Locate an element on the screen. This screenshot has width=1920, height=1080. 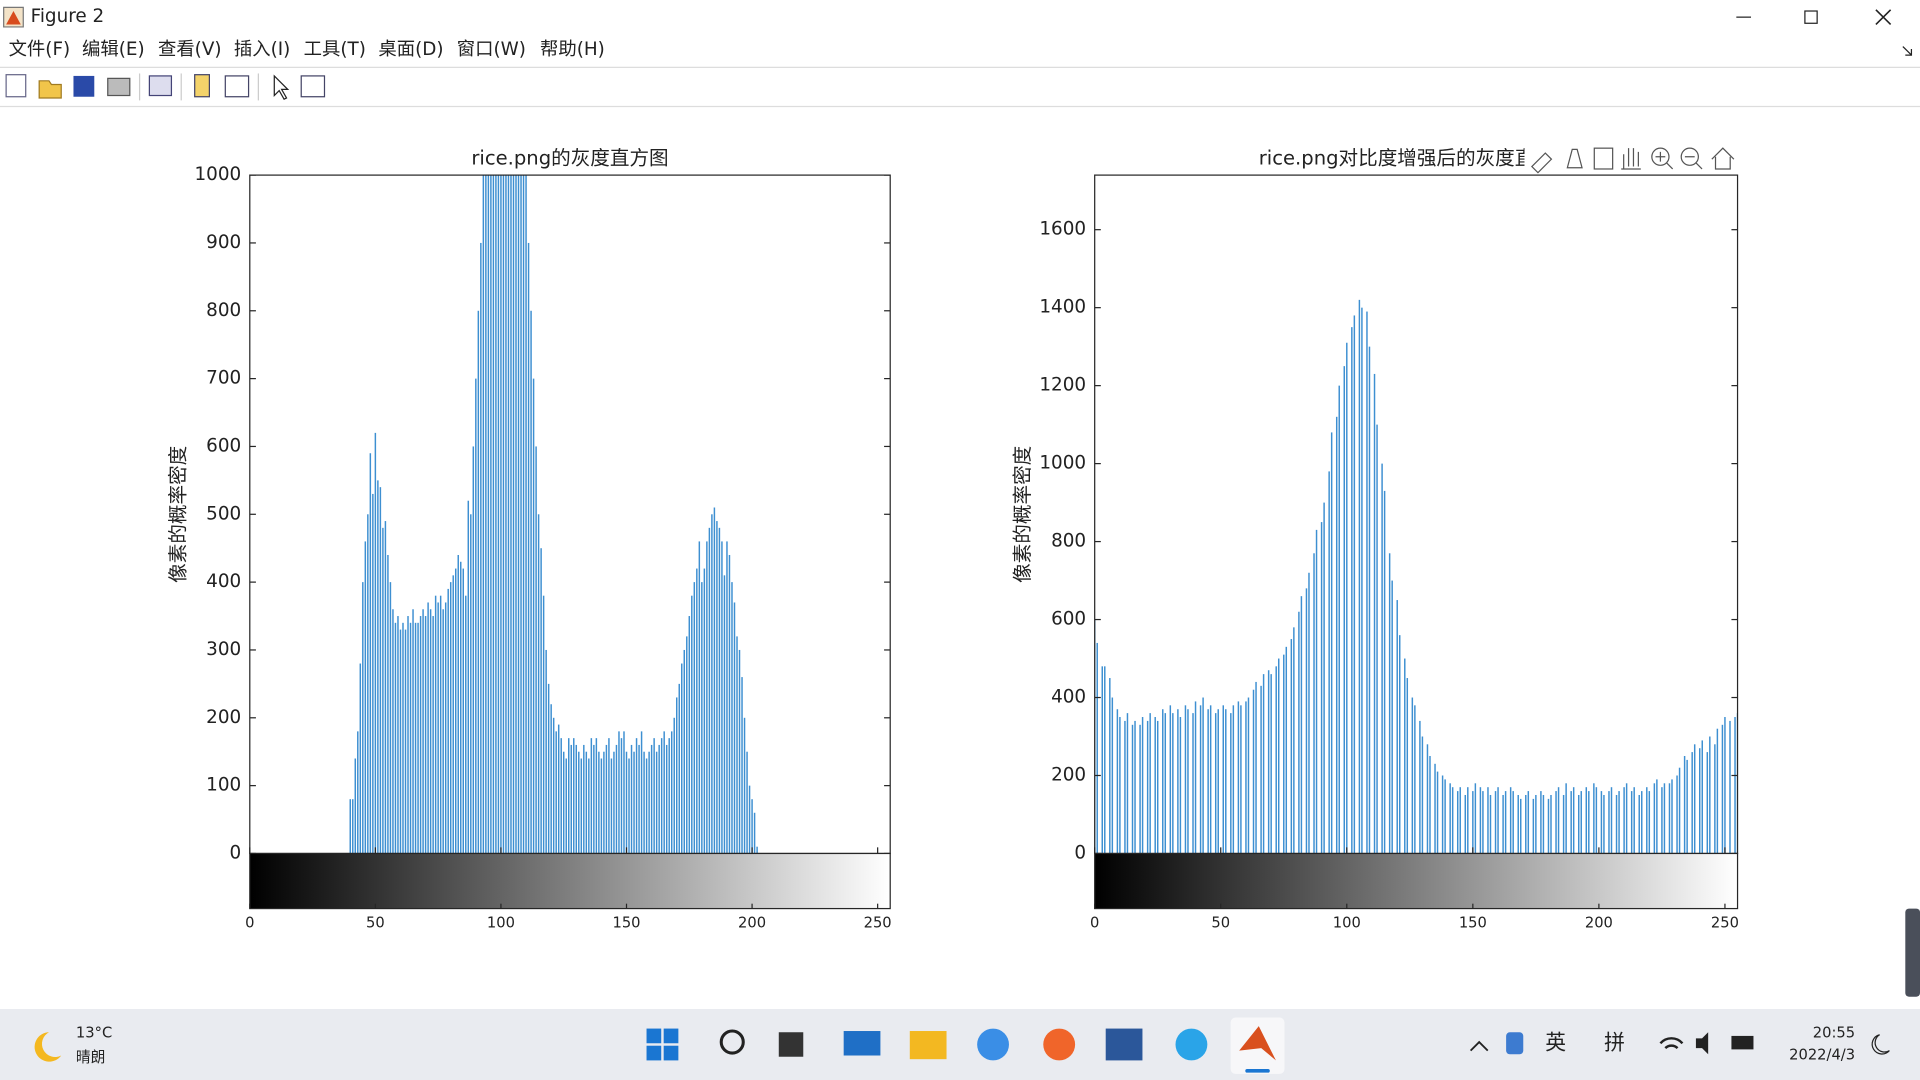
volume-icon is located at coordinates (1702, 1043).